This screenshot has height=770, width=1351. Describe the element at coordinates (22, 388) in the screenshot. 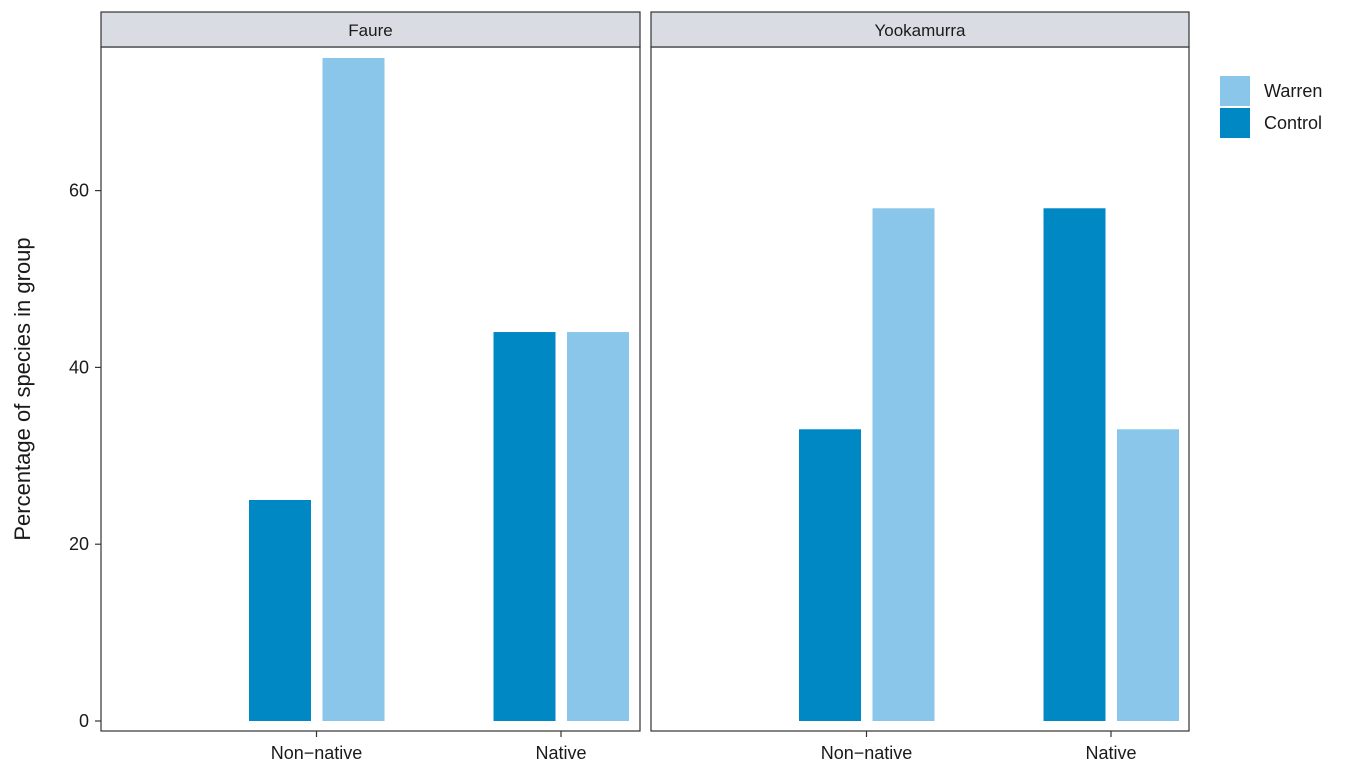

I see `y-axis-title: Percentage of species in group` at that location.